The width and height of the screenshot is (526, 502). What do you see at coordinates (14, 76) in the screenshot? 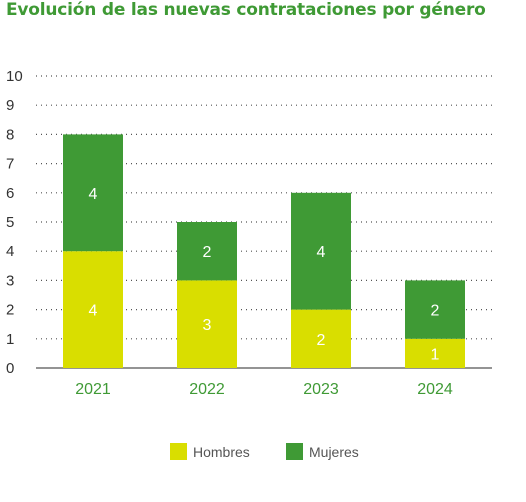
I see `y-tick-label: 10` at bounding box center [14, 76].